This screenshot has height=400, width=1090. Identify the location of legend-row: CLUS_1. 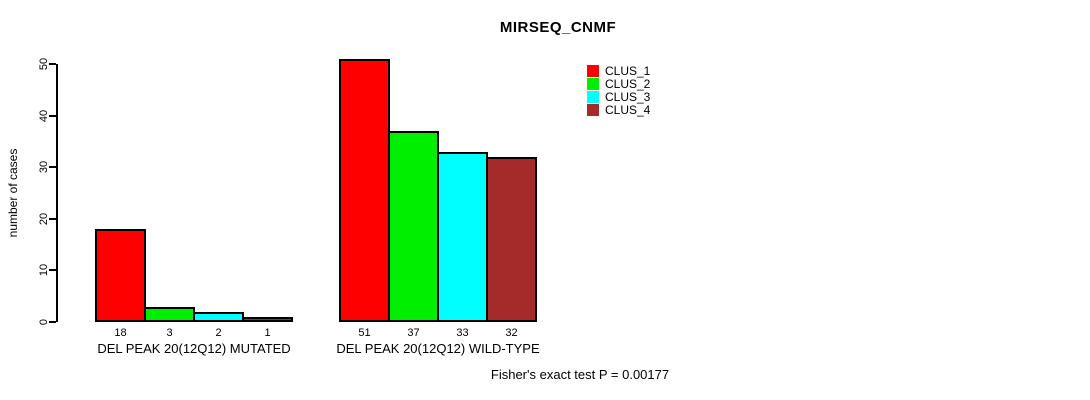
(619, 70).